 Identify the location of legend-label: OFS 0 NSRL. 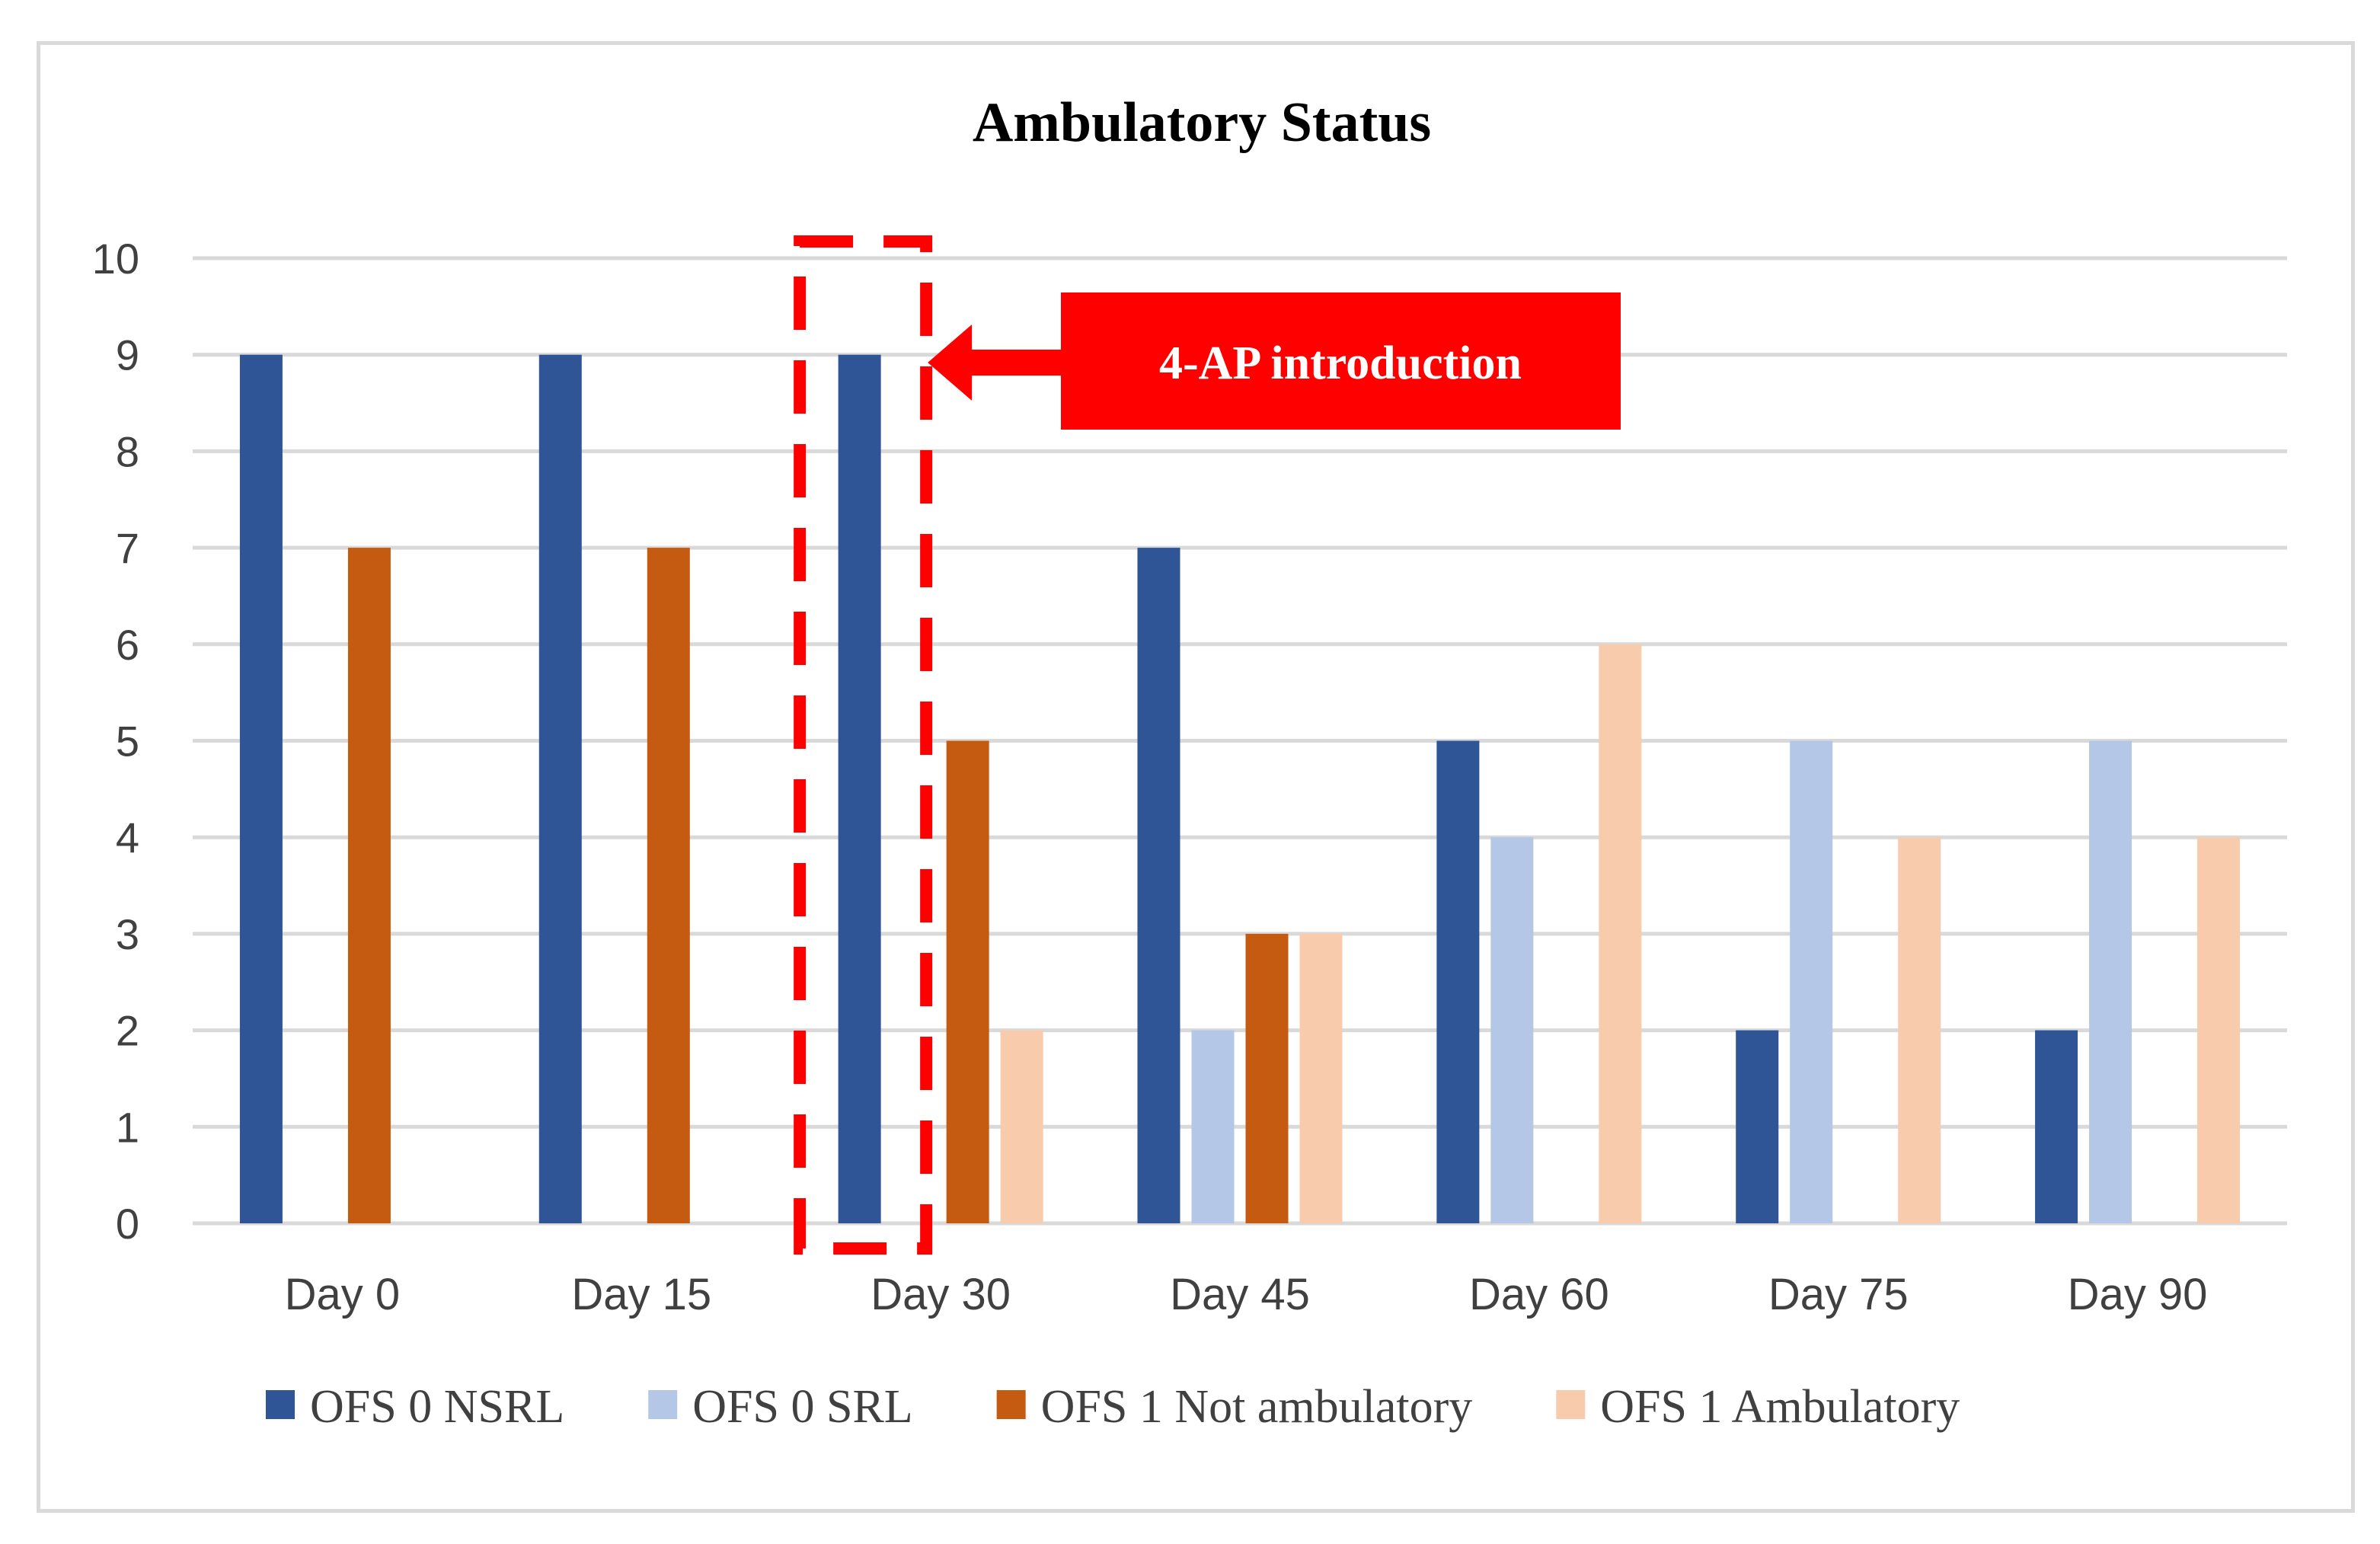
(437, 1407).